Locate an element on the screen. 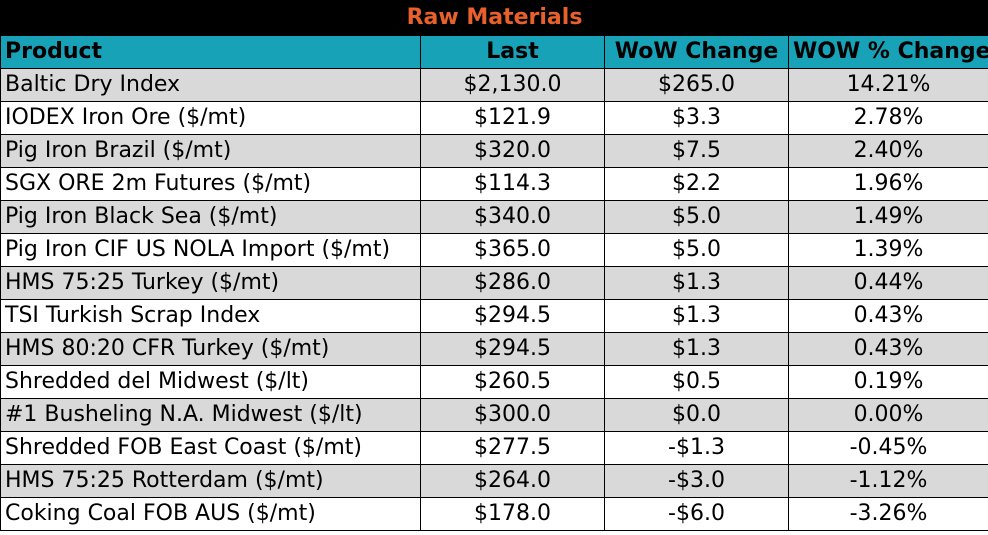 This screenshot has width=988, height=535. wow-pct-change-cell: 1.96% is located at coordinates (887, 184).